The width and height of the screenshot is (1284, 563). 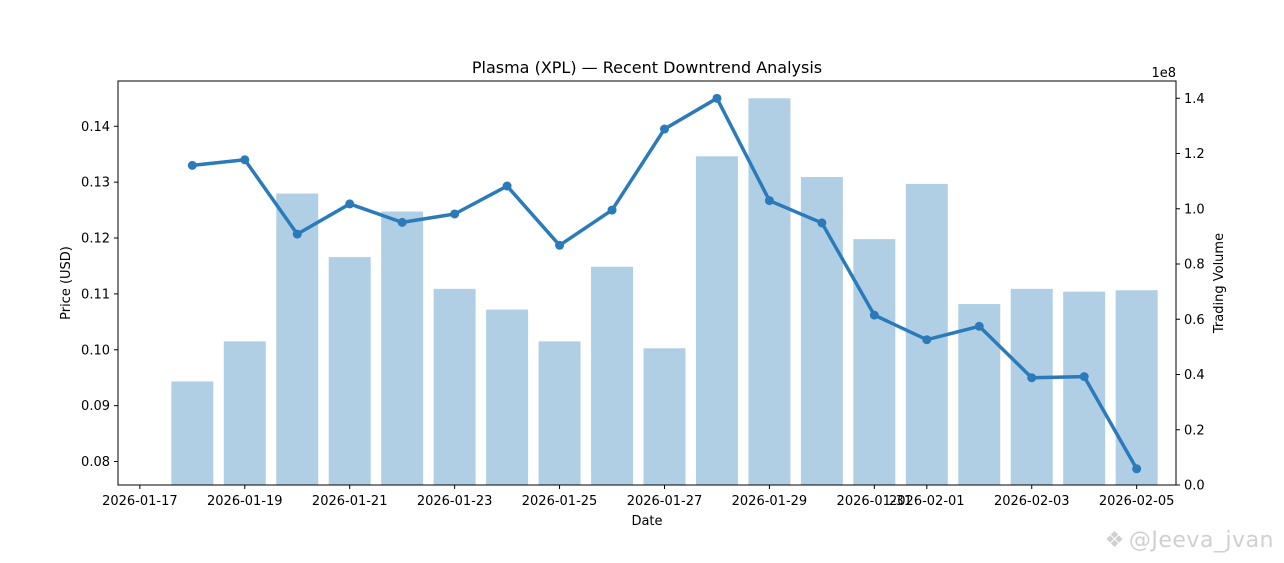 What do you see at coordinates (1137, 501) in the screenshot?
I see `x-tick-label: 2026-02-05` at bounding box center [1137, 501].